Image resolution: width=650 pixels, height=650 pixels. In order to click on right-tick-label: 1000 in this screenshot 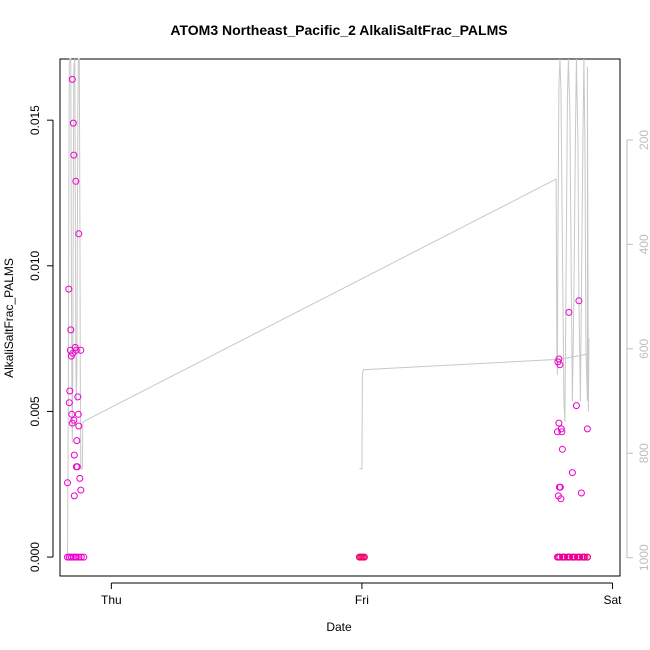, I will do `click(643, 557)`.